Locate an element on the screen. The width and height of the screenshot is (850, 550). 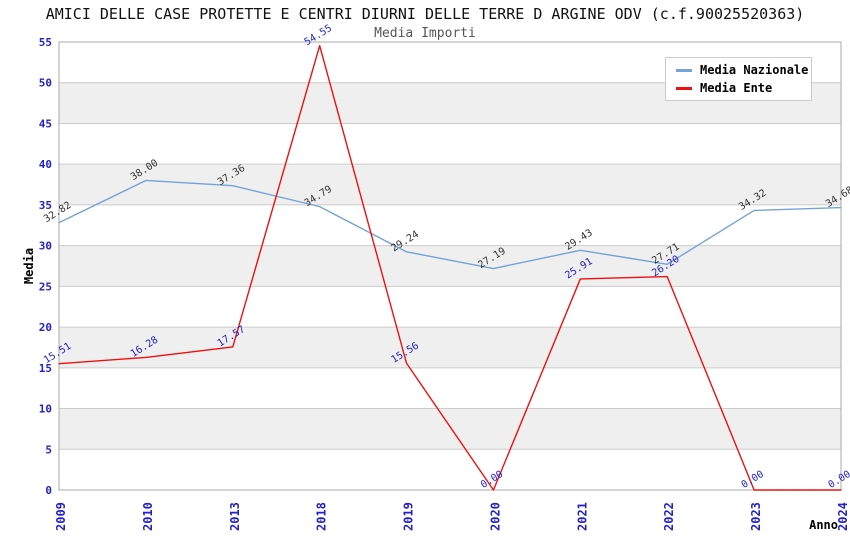
legend-item-media-ente: Media Ente is located at coordinates (743, 88).